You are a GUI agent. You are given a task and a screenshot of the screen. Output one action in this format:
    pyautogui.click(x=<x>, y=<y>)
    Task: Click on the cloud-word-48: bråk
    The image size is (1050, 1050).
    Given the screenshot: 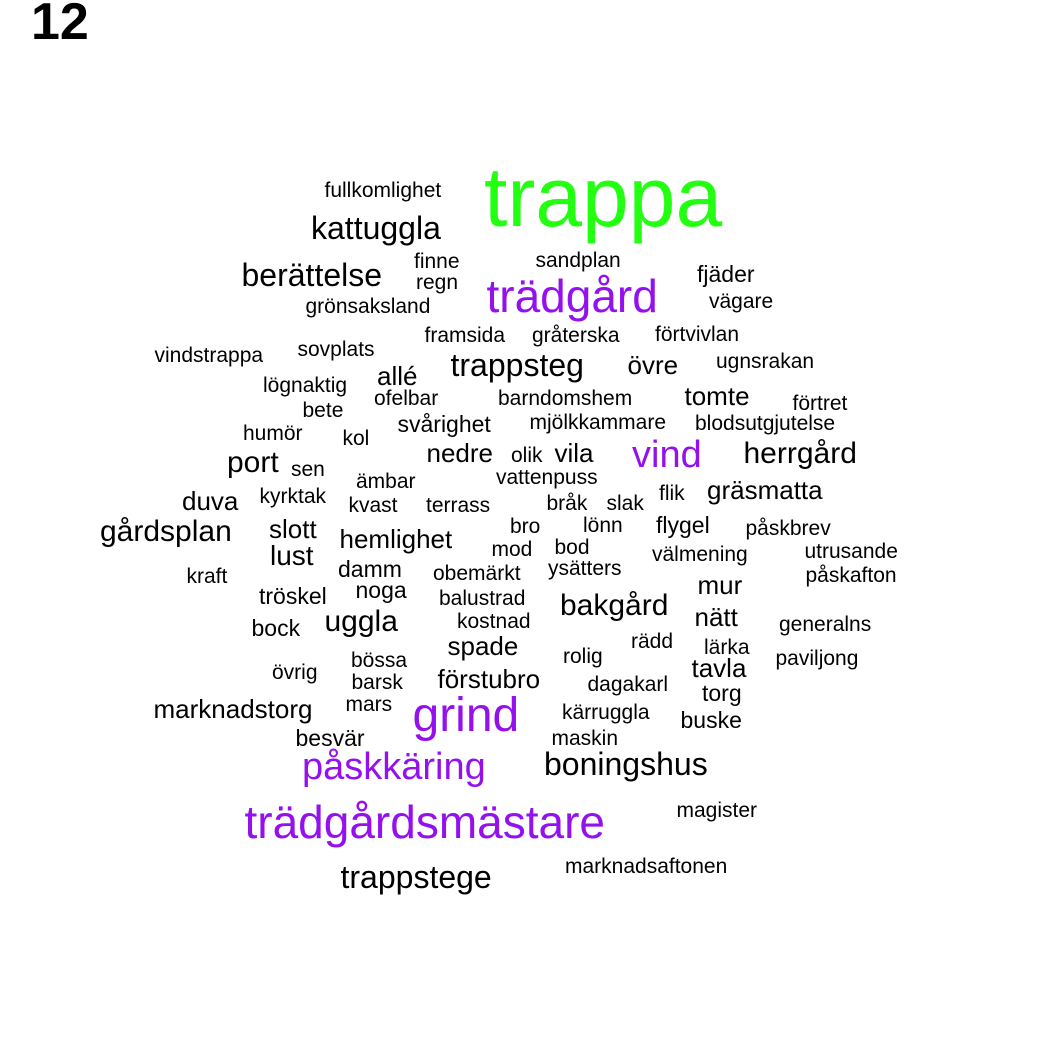 What is the action you would take?
    pyautogui.click(x=567, y=503)
    